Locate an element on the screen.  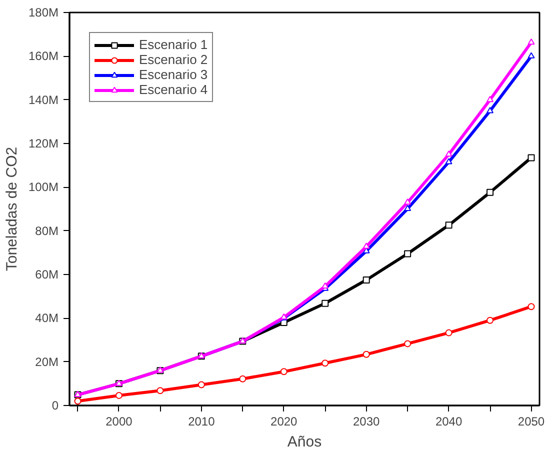
y-tick-label: 140M is located at coordinates (43, 99).